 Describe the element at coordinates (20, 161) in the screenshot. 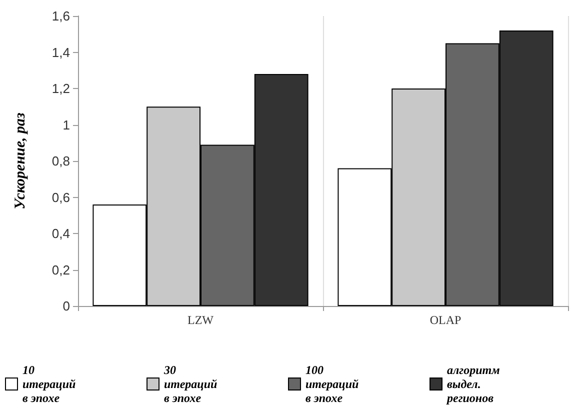

I see `y-axis-title: Ускорение, раз` at that location.